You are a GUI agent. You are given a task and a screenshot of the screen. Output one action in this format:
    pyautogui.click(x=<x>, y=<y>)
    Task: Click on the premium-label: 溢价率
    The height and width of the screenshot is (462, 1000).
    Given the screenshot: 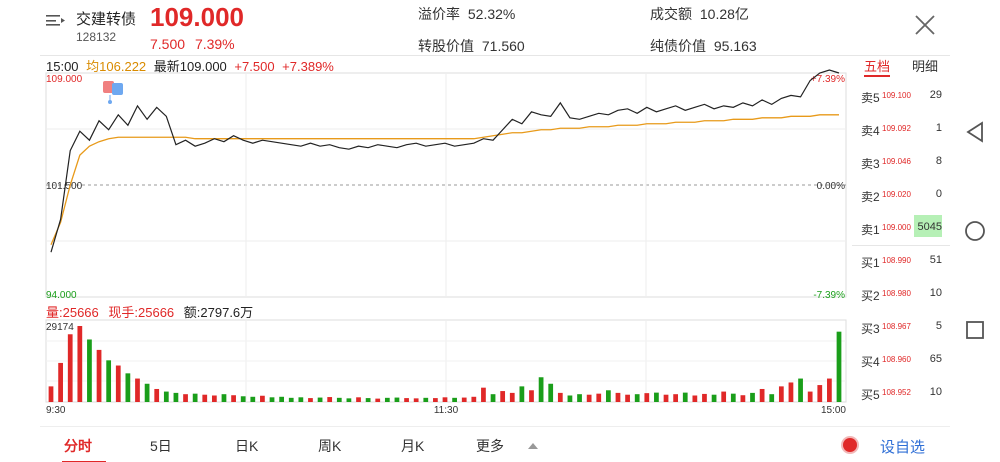 What is the action you would take?
    pyautogui.click(x=439, y=14)
    